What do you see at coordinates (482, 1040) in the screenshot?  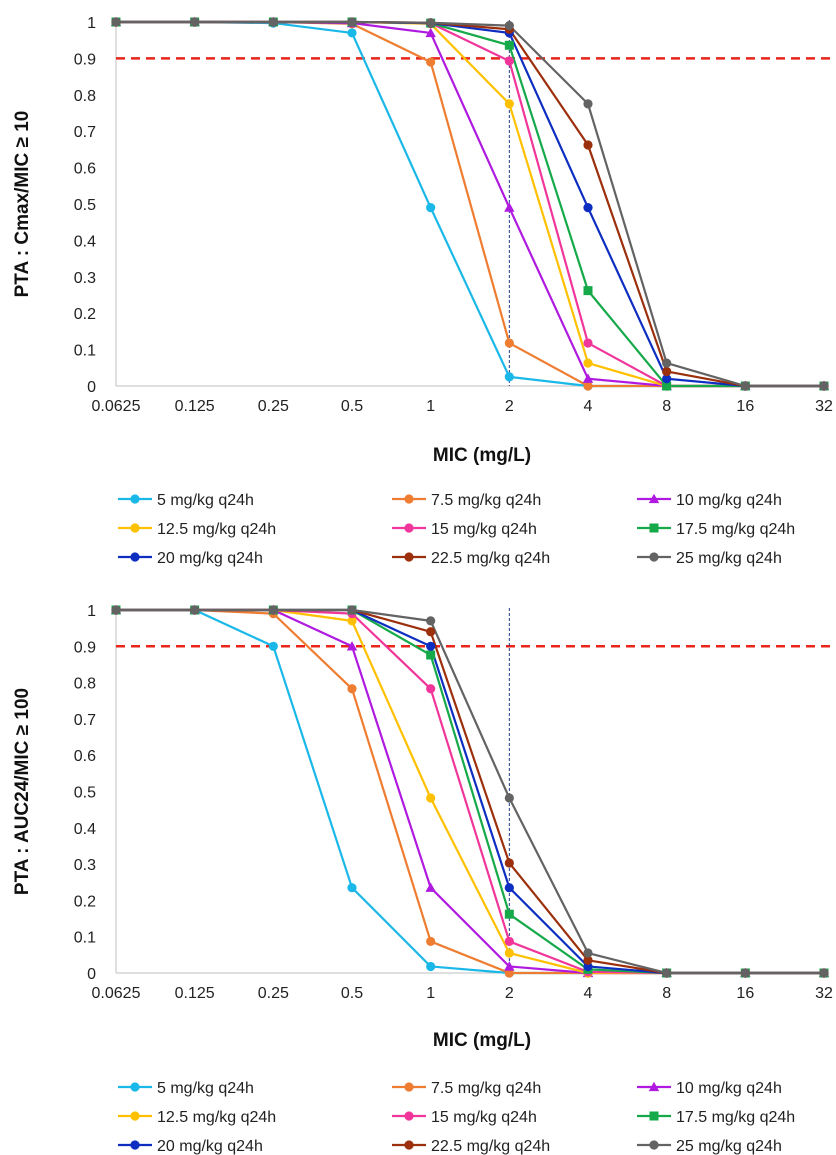 I see `x-axis-title: MIC (mg/L)` at bounding box center [482, 1040].